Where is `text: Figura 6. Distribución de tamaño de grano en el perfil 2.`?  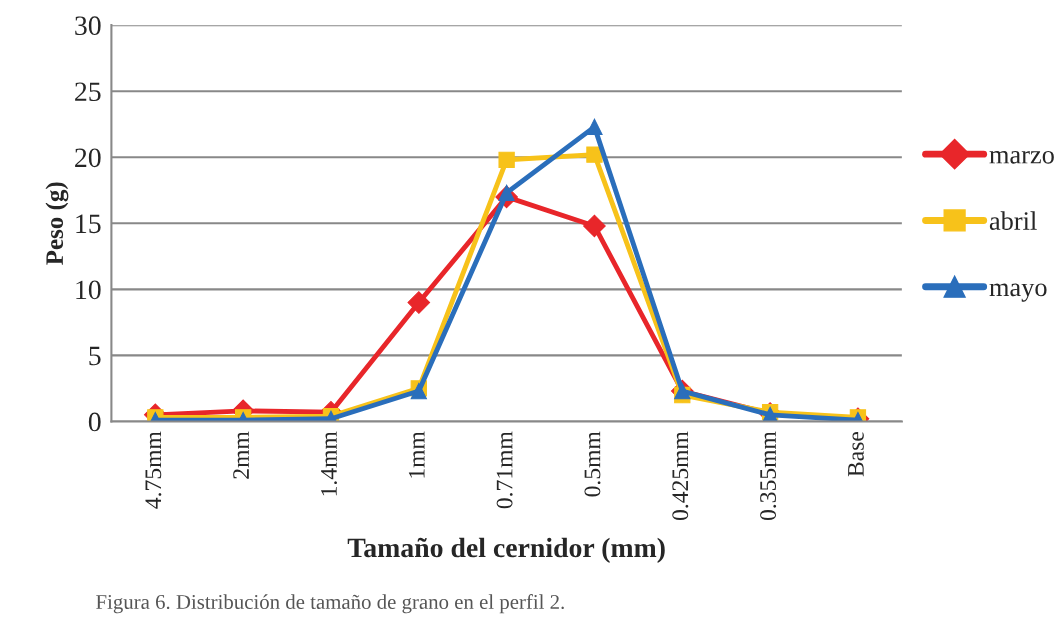
text: Figura 6. Distribución de tamaño de grano en el perfil 2. is located at coordinates (330, 604).